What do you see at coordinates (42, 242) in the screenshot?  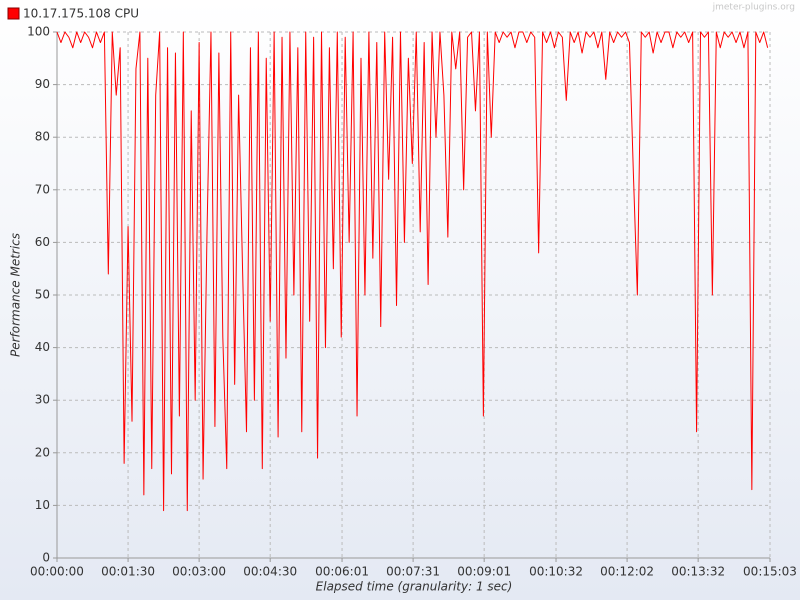 I see `y-tick-label: 60` at bounding box center [42, 242].